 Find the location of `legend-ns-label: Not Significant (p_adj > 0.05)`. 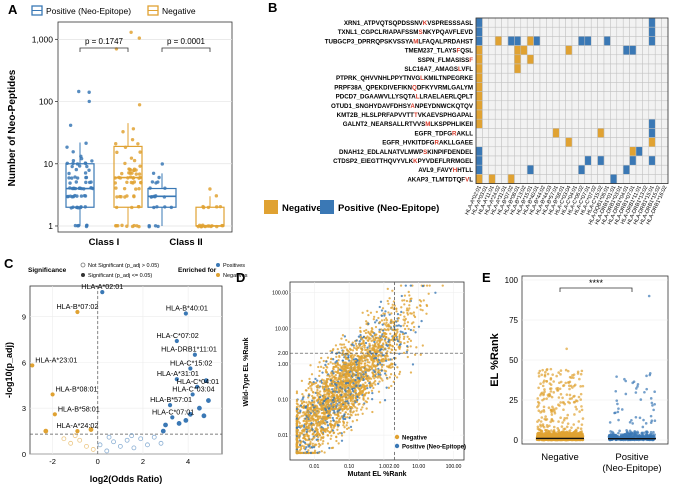

legend-ns-label: Not Significant (p_adj > 0.05) is located at coordinates (123, 266).